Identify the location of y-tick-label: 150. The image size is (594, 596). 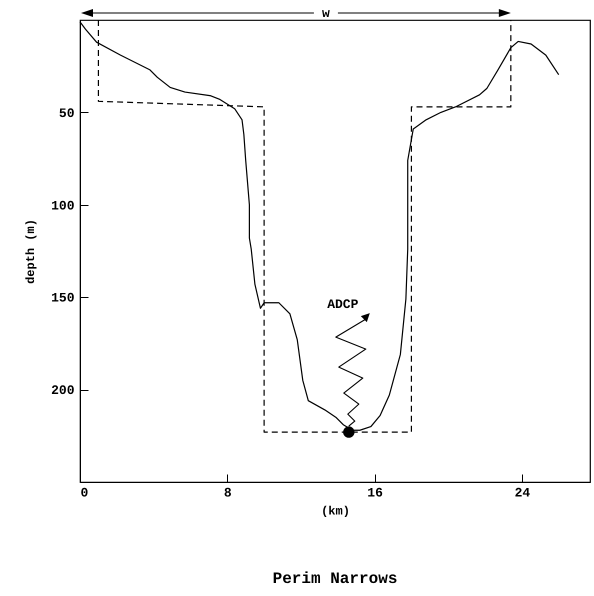
(63, 298).